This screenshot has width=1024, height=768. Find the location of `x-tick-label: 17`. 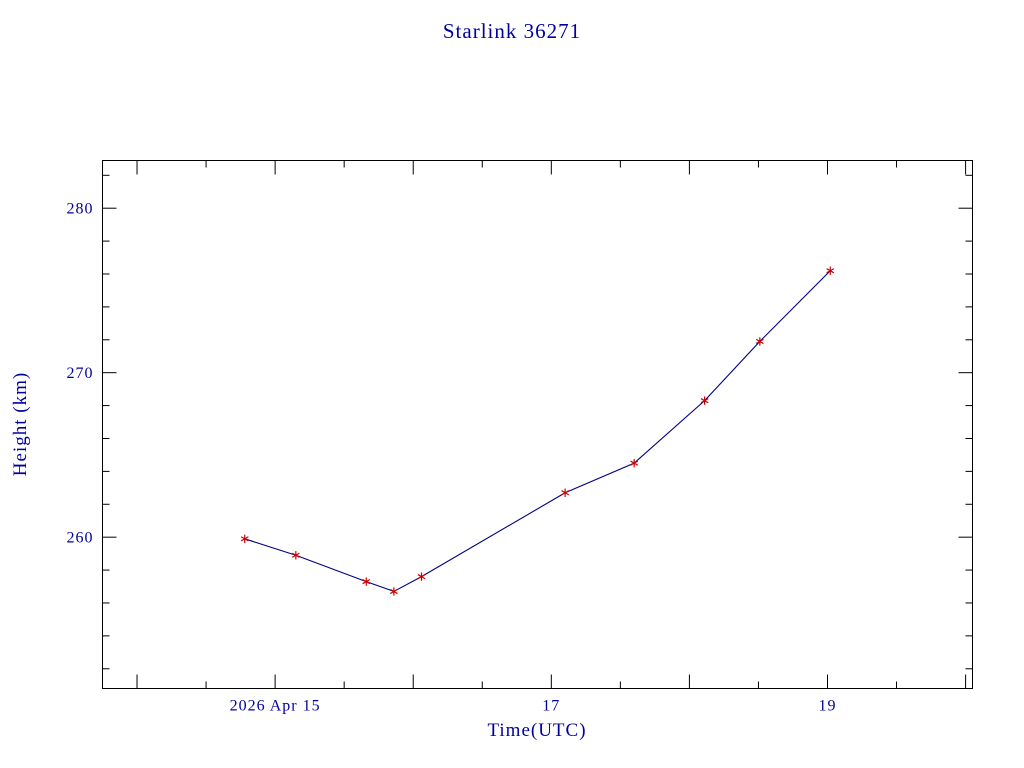

x-tick-label: 17 is located at coordinates (551, 706).